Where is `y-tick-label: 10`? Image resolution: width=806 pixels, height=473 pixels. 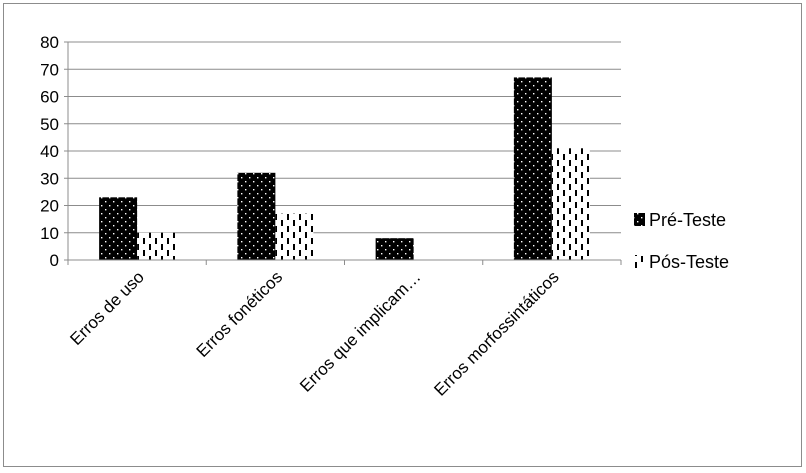 y-tick-label: 10 is located at coordinates (49, 233).